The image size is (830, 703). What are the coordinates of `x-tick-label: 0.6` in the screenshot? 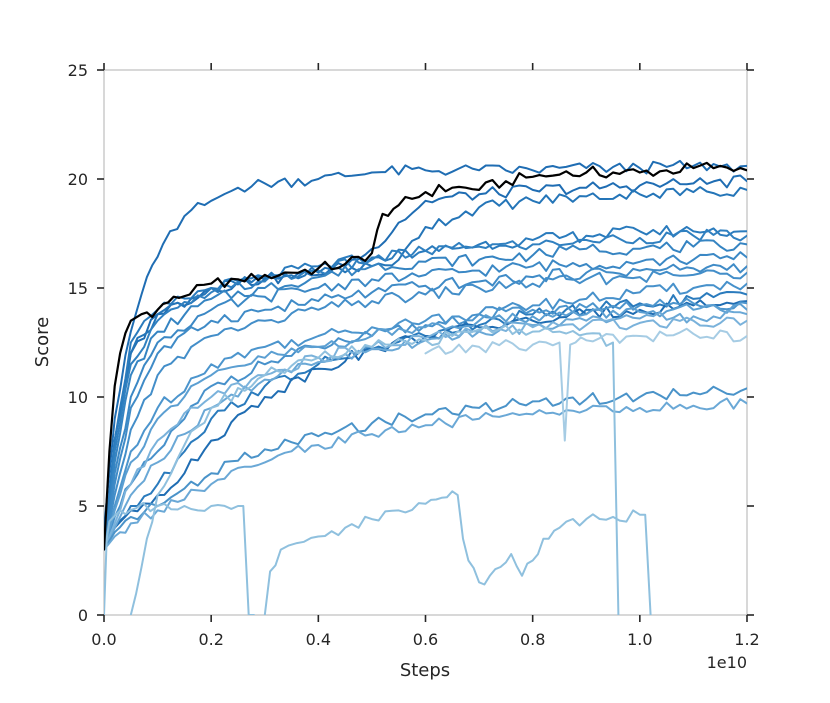 It's located at (425, 639).